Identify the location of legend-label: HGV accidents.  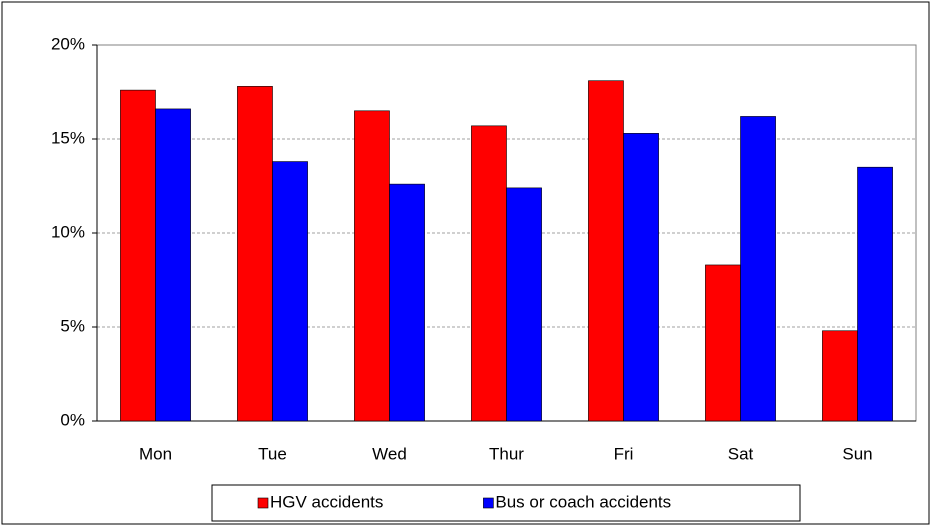
(326, 501).